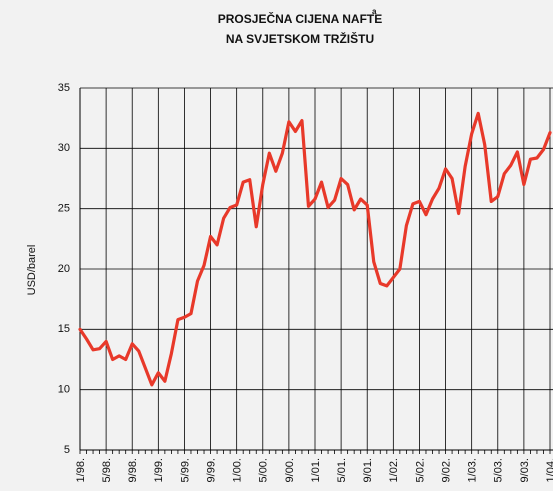 The width and height of the screenshot is (553, 491). Describe the element at coordinates (342, 470) in the screenshot. I see `x-tick-label: 5/01.` at that location.